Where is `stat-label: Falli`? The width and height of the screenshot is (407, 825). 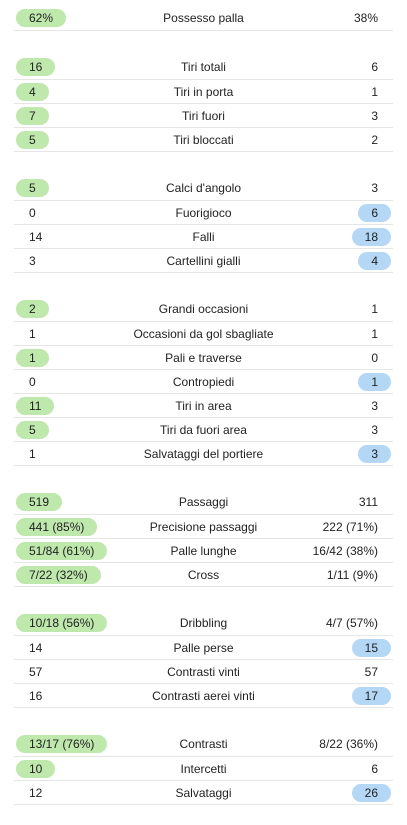
stat-label: Falli is located at coordinates (203, 236).